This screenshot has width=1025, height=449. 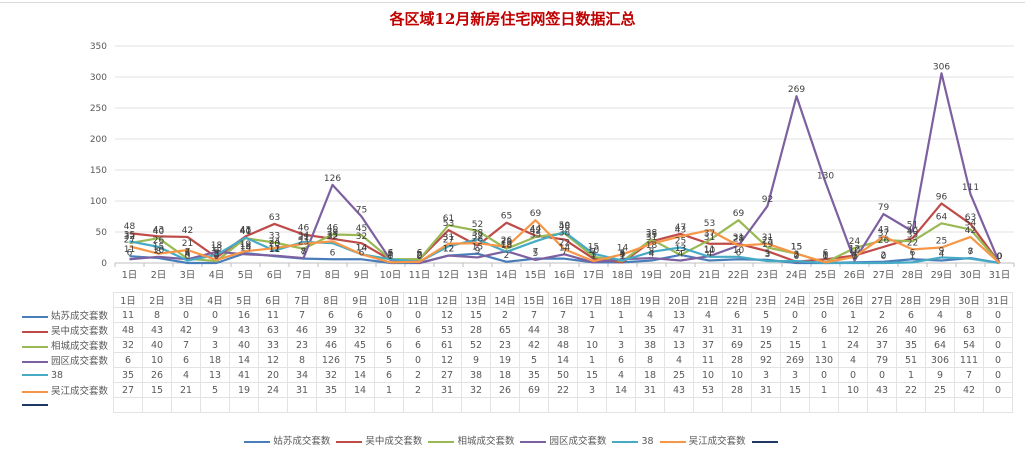 I want to click on table-cell: 50, so click(x=563, y=375).